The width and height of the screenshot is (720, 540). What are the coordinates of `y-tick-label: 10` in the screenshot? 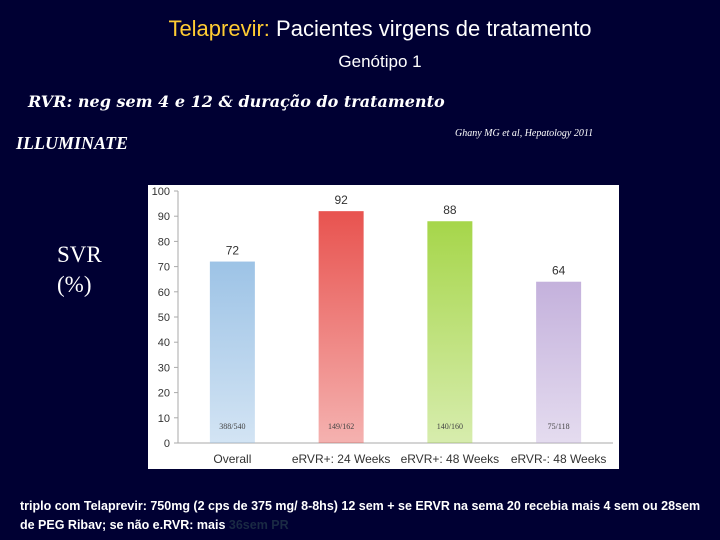 It's located at (164, 419).